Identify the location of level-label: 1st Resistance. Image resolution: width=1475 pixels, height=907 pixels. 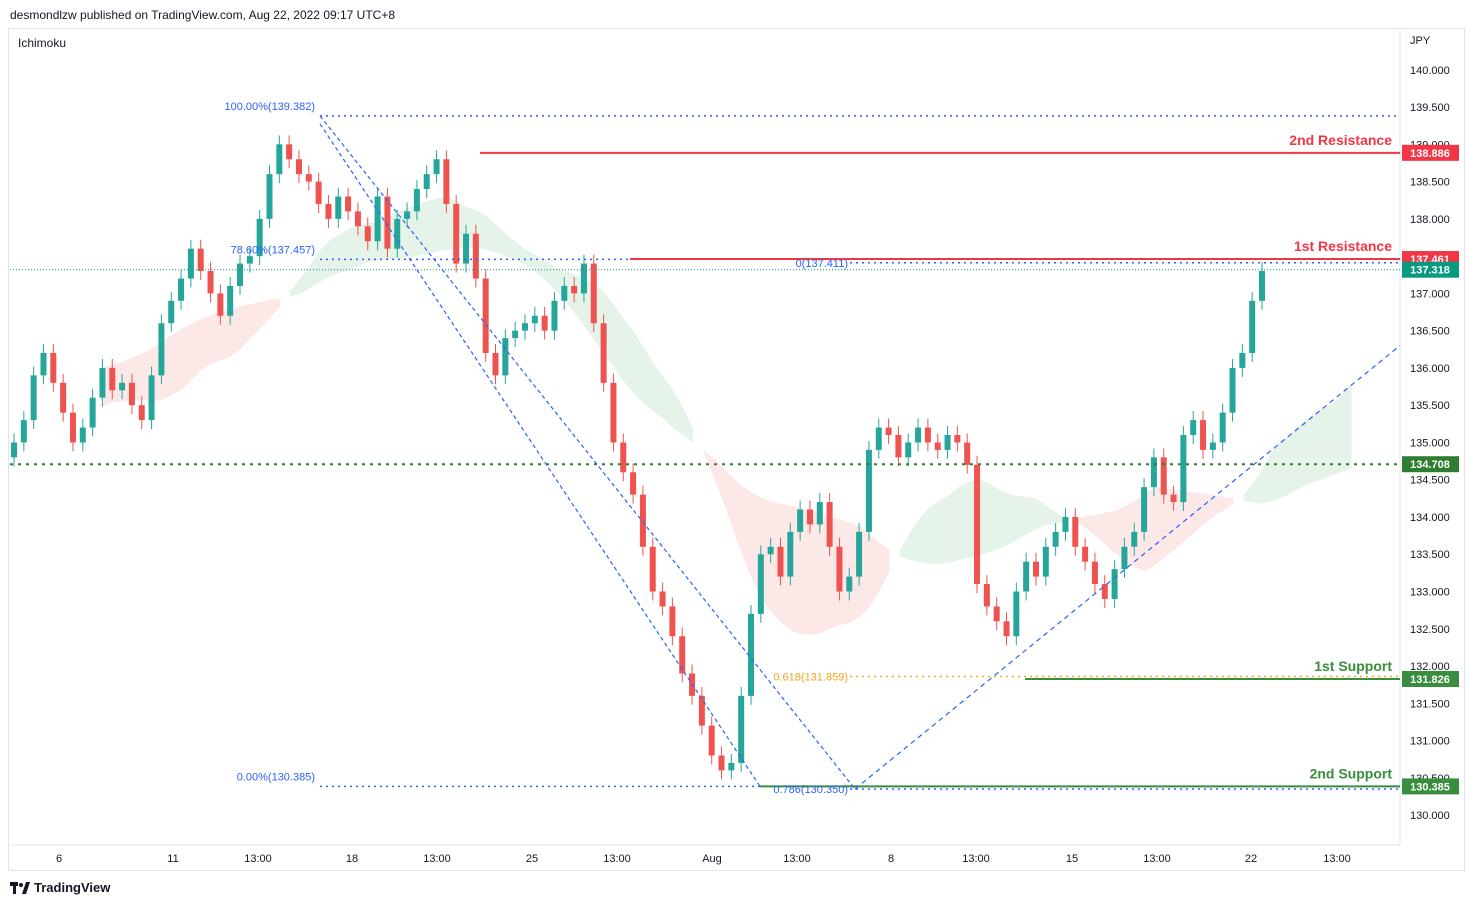
(1343, 246).